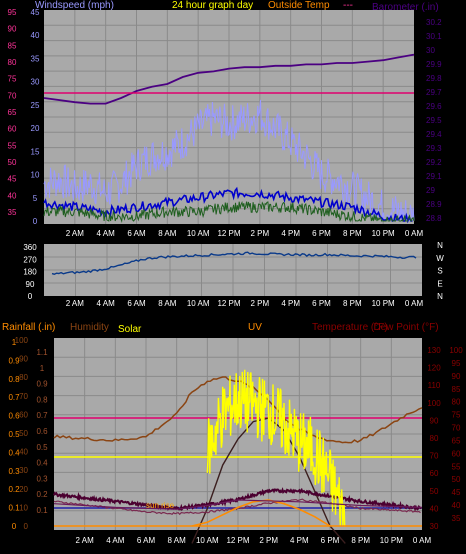  Describe the element at coordinates (35, 175) in the screenshot. I see `top-left-wind-tick: 10` at that location.